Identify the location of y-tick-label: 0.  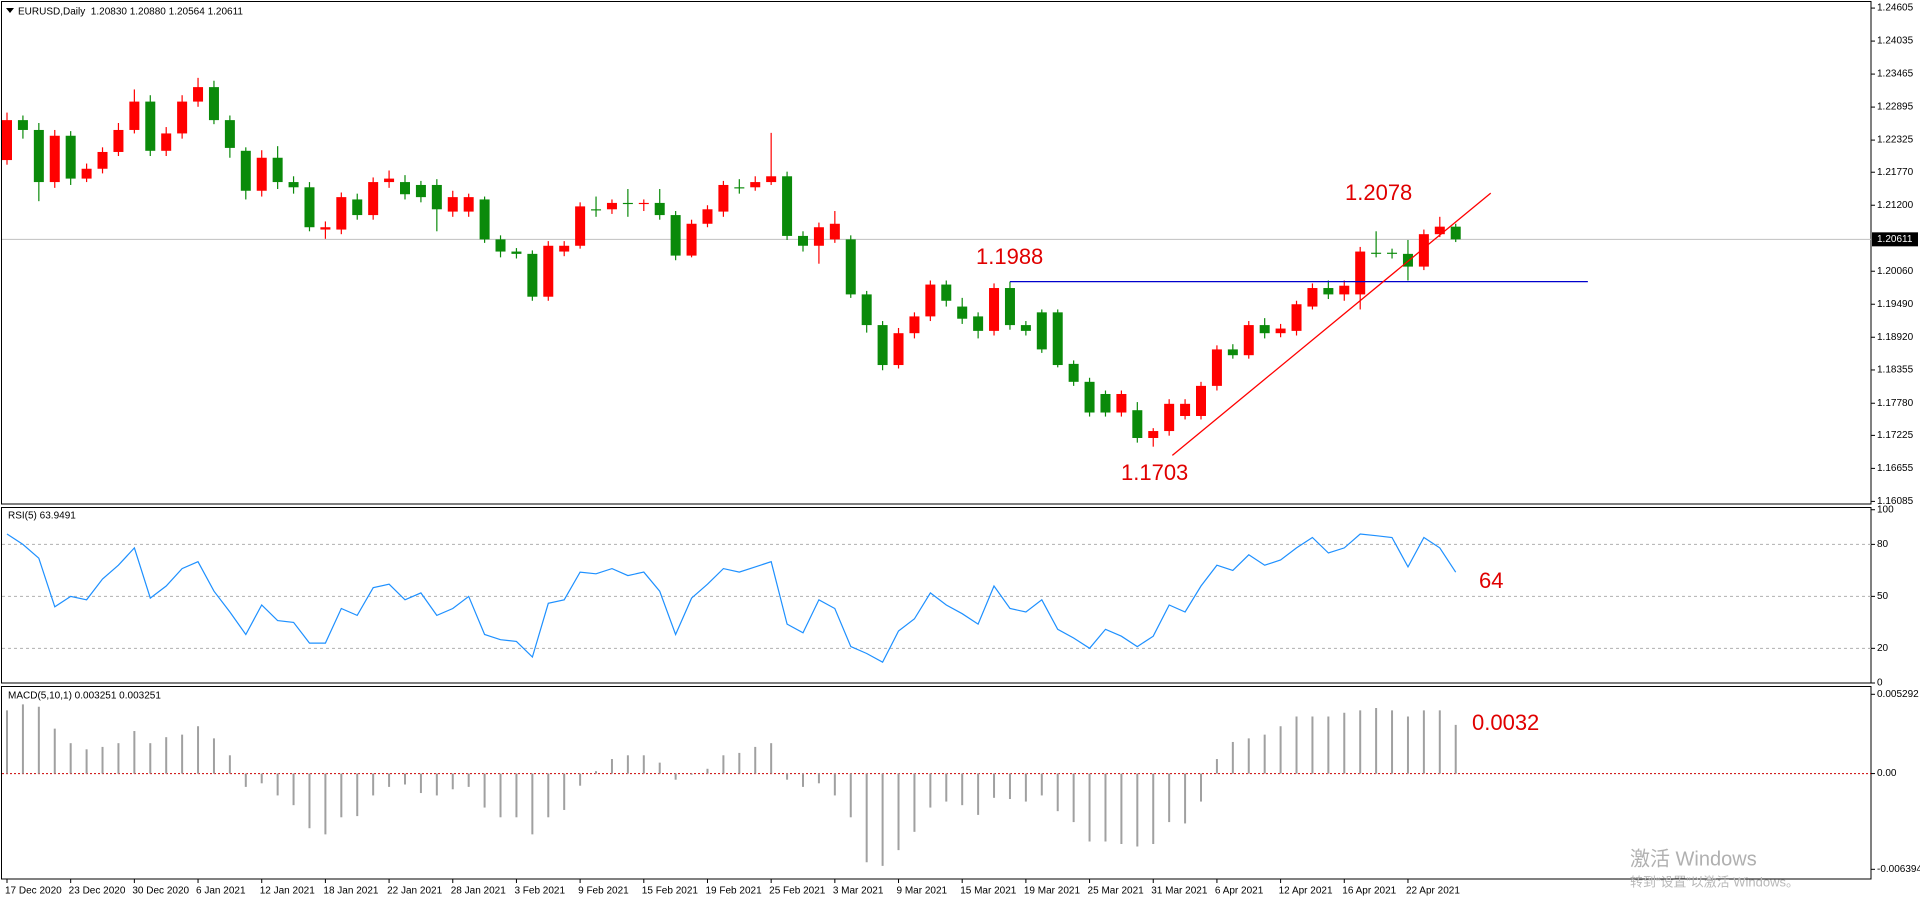
(1880, 683).